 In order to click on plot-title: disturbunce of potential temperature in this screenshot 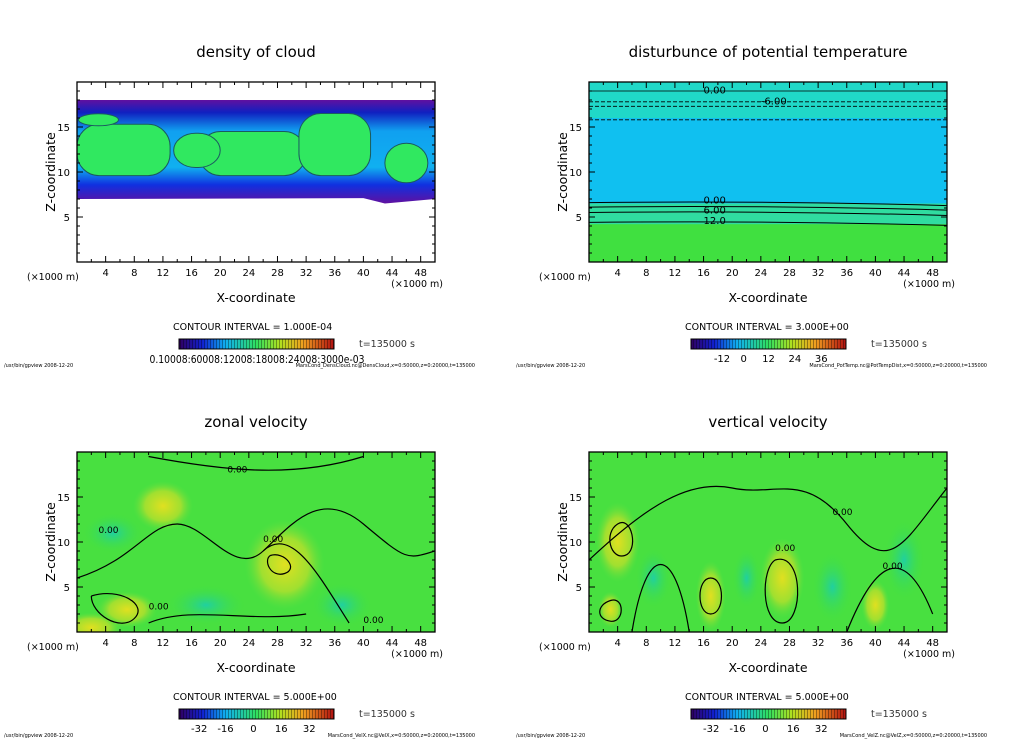, I will do `click(768, 52)`.